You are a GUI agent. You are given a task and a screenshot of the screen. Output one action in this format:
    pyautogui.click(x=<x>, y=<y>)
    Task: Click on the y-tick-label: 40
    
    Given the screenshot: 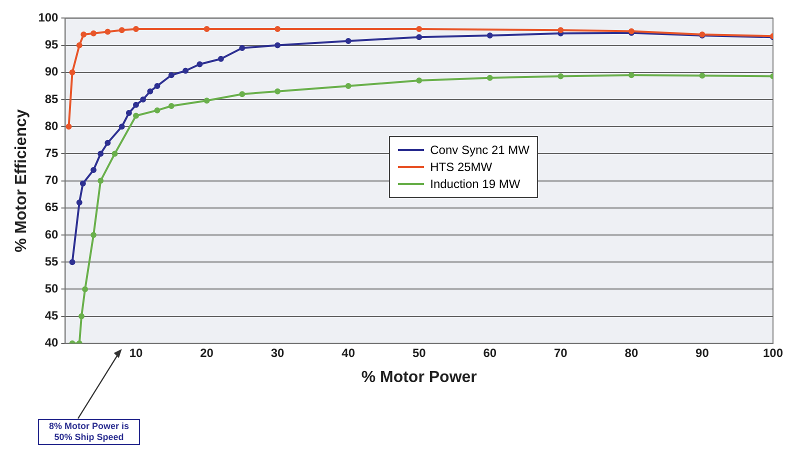 What is the action you would take?
    pyautogui.click(x=51, y=343)
    